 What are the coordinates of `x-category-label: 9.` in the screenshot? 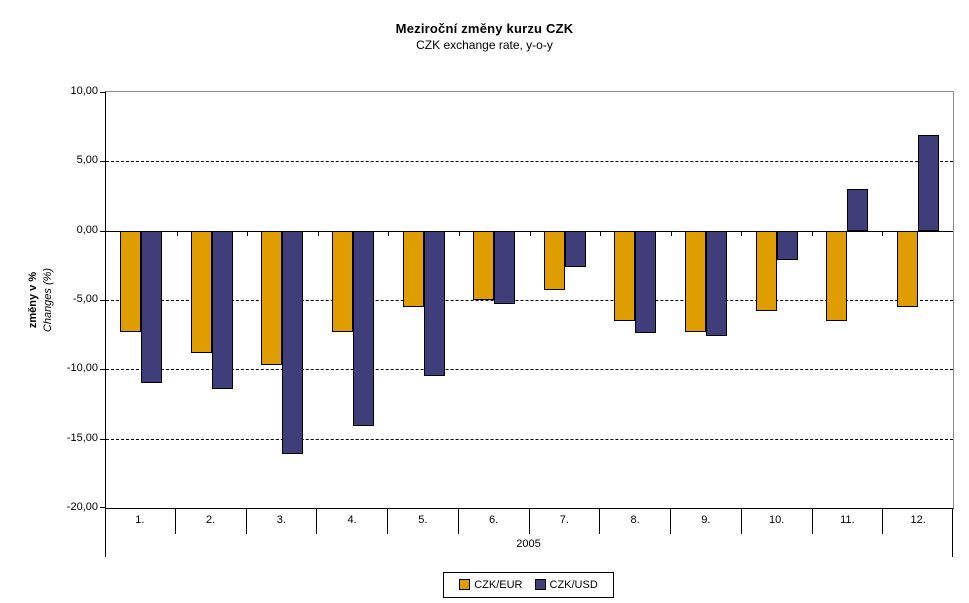 It's located at (706, 521).